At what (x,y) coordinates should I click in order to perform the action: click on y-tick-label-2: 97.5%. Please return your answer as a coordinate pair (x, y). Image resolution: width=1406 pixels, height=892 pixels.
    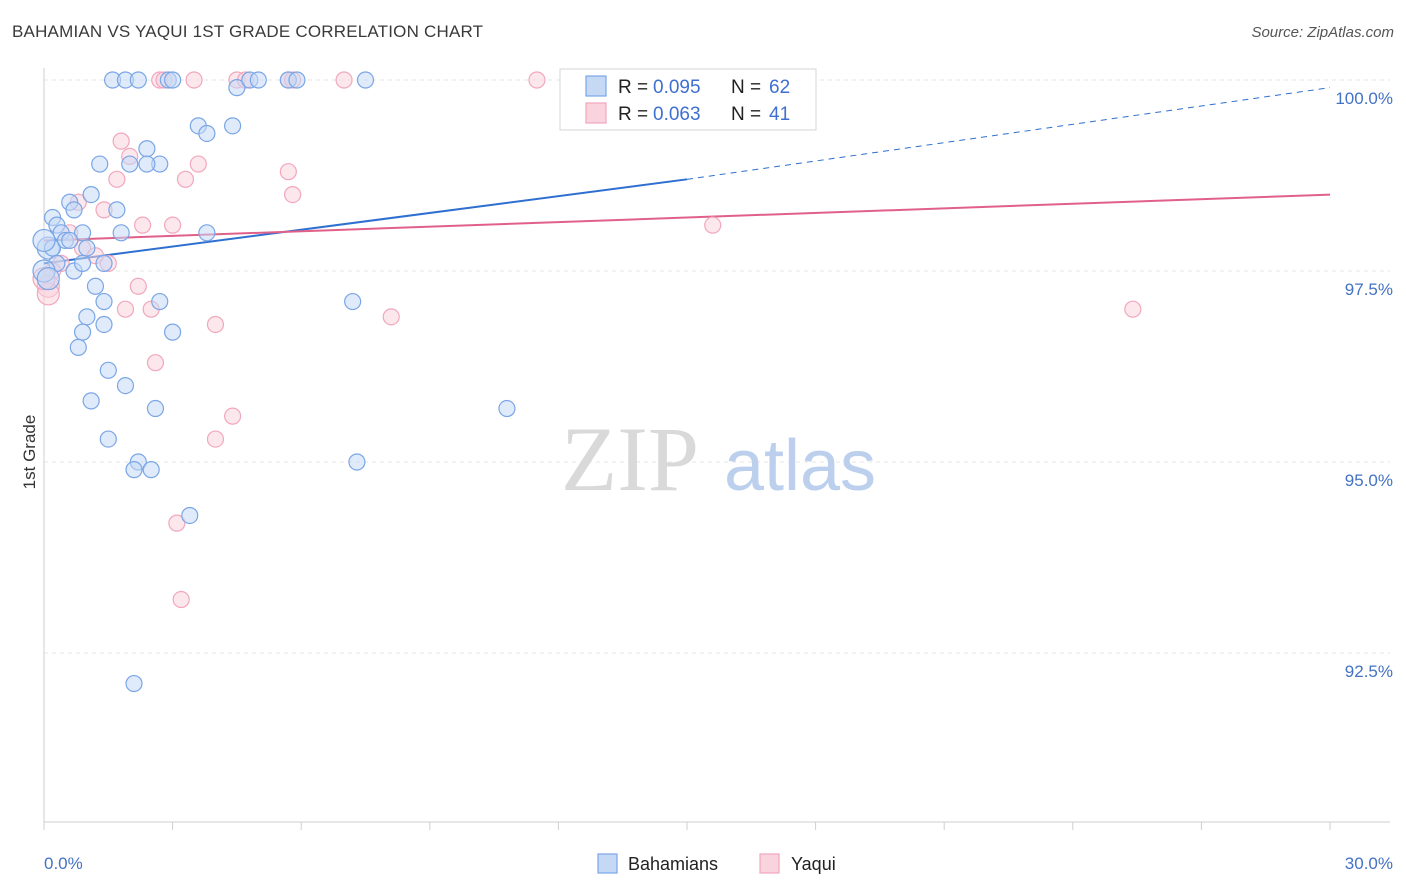
    Looking at the image, I should click on (1369, 289).